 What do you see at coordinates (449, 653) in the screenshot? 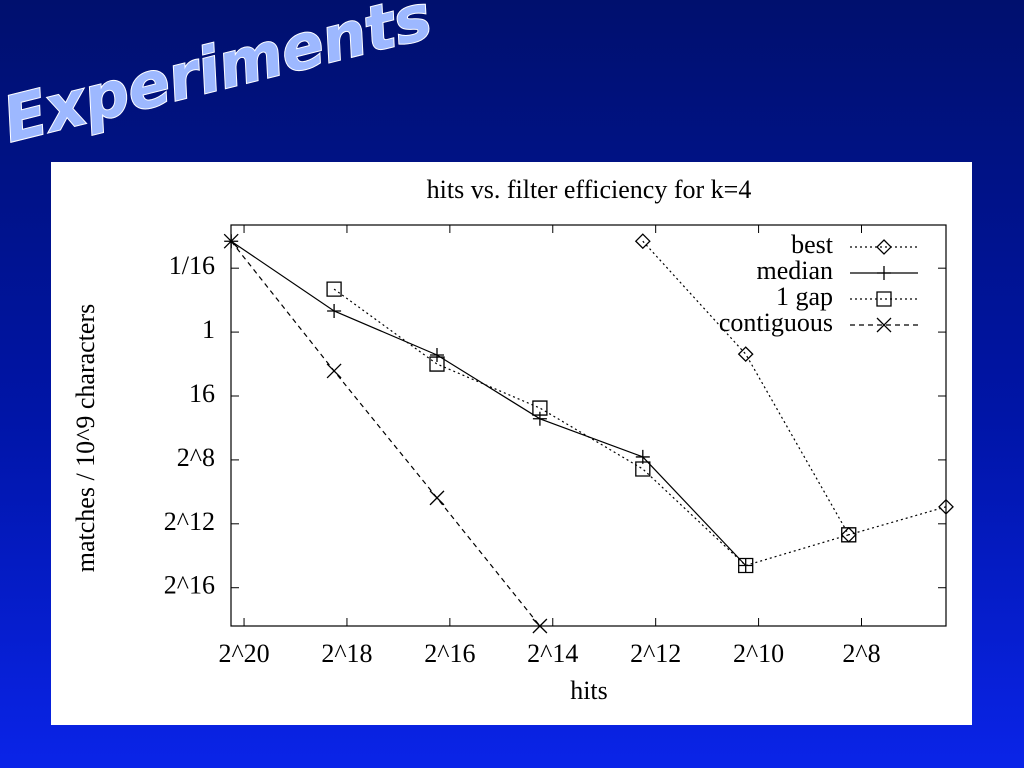
I see `x-tick-label: 2^16` at bounding box center [449, 653].